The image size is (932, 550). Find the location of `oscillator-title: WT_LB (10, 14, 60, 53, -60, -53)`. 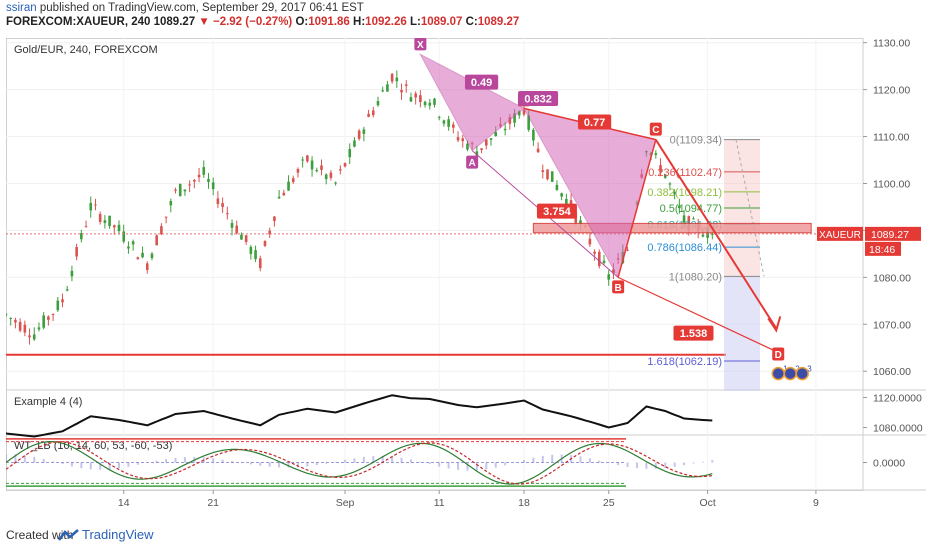

oscillator-title: WT_LB (10, 14, 60, 53, -60, -53) is located at coordinates (93, 446).